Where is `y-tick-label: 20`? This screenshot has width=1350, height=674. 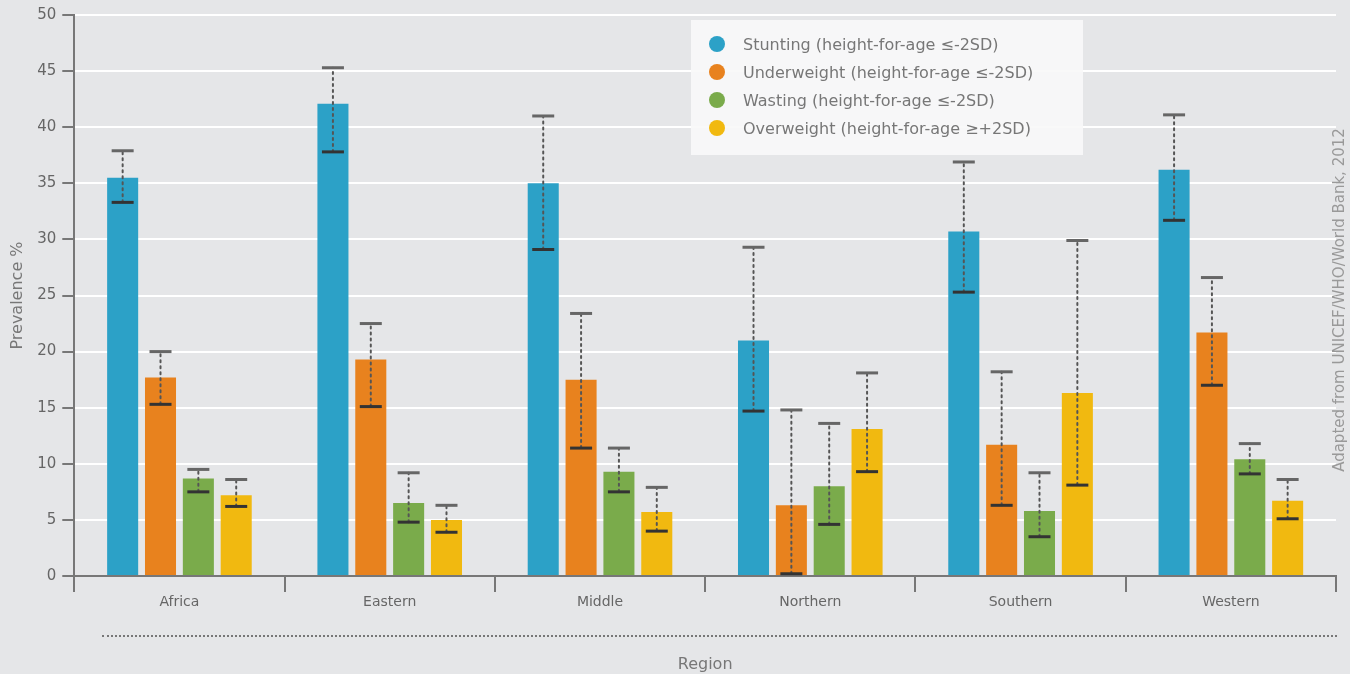
y-tick-label: 20 is located at coordinates (47, 350).